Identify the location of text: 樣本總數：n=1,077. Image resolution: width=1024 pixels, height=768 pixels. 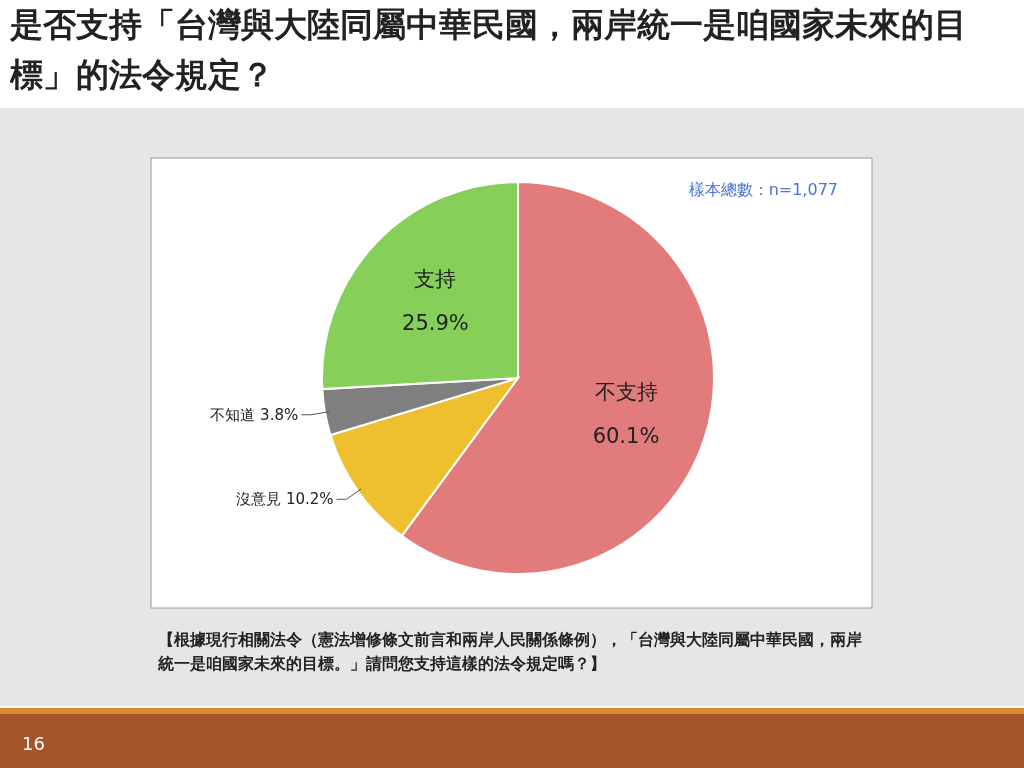
(763, 189).